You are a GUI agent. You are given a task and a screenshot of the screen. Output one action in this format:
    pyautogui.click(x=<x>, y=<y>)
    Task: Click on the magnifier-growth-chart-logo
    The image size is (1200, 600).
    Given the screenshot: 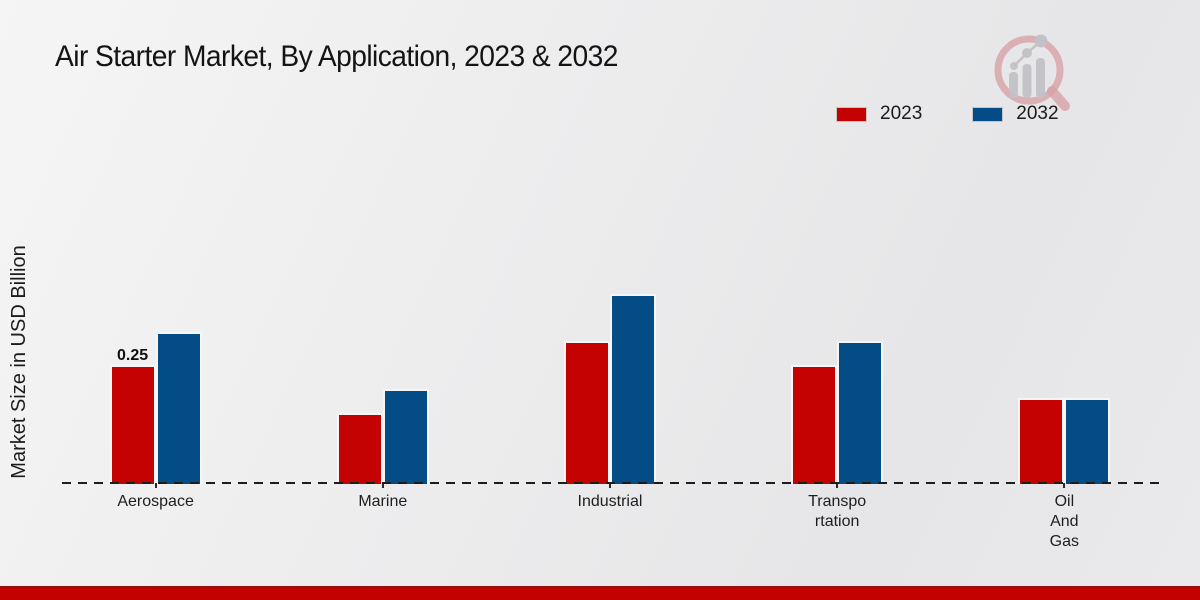 What is the action you would take?
    pyautogui.click(x=1032, y=72)
    